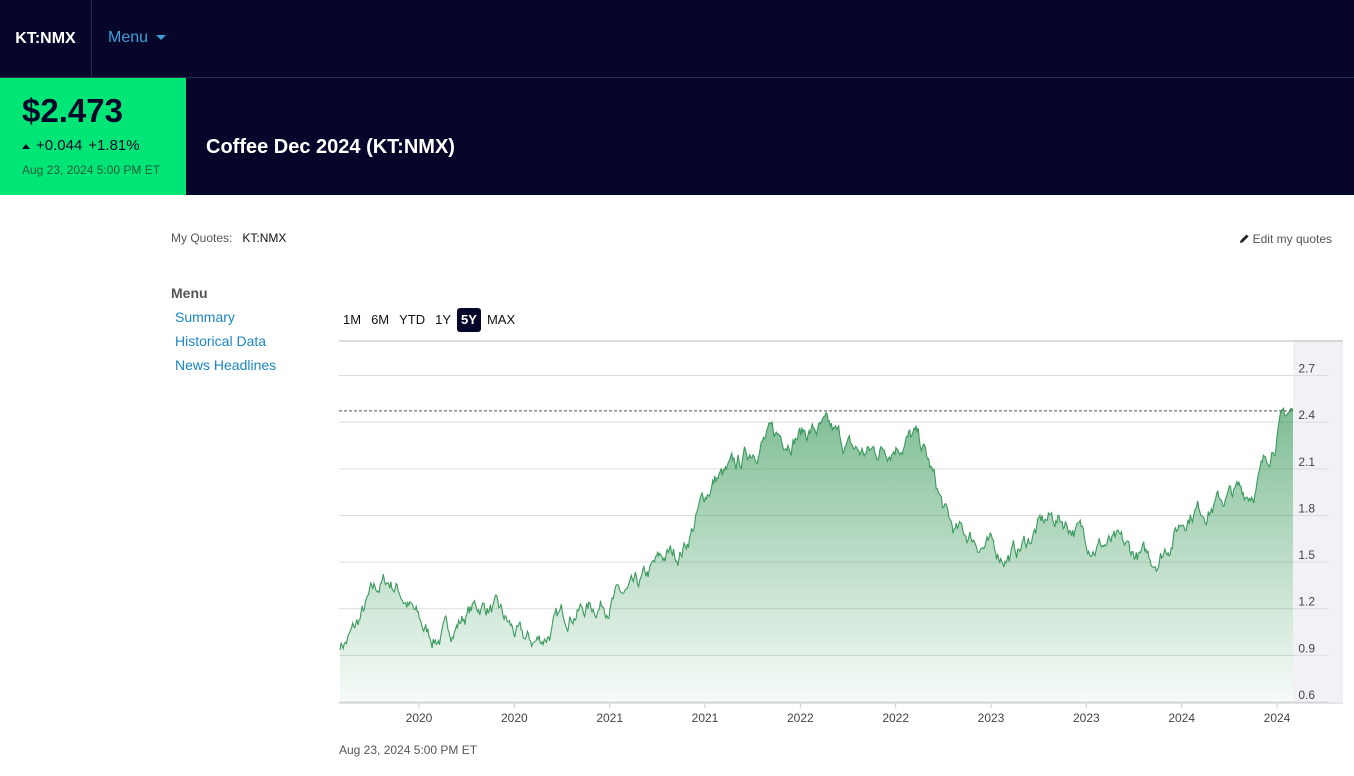 This screenshot has height=776, width=1354. I want to click on change-value: +0.044, so click(59, 145).